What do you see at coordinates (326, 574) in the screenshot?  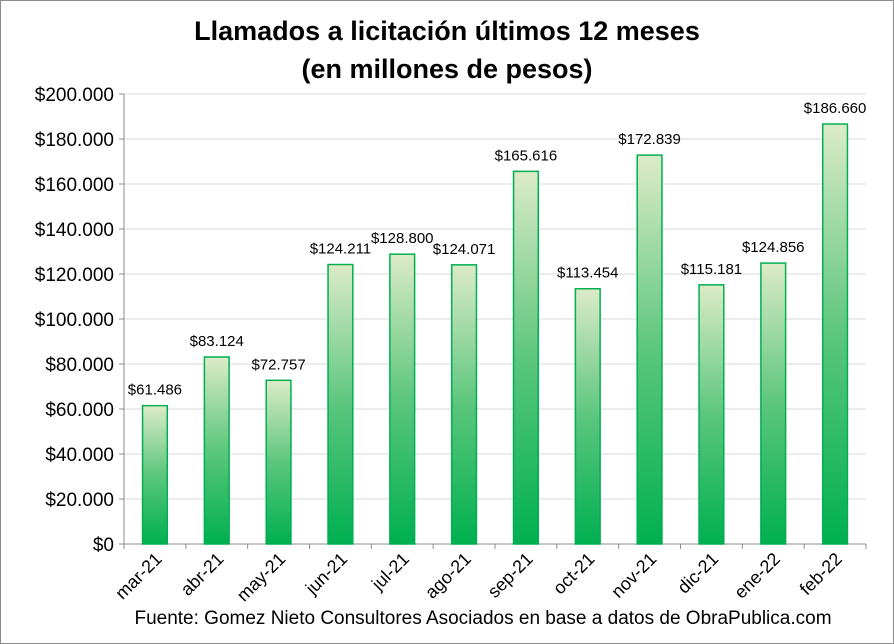 I see `x-tick-label: jun-21` at bounding box center [326, 574].